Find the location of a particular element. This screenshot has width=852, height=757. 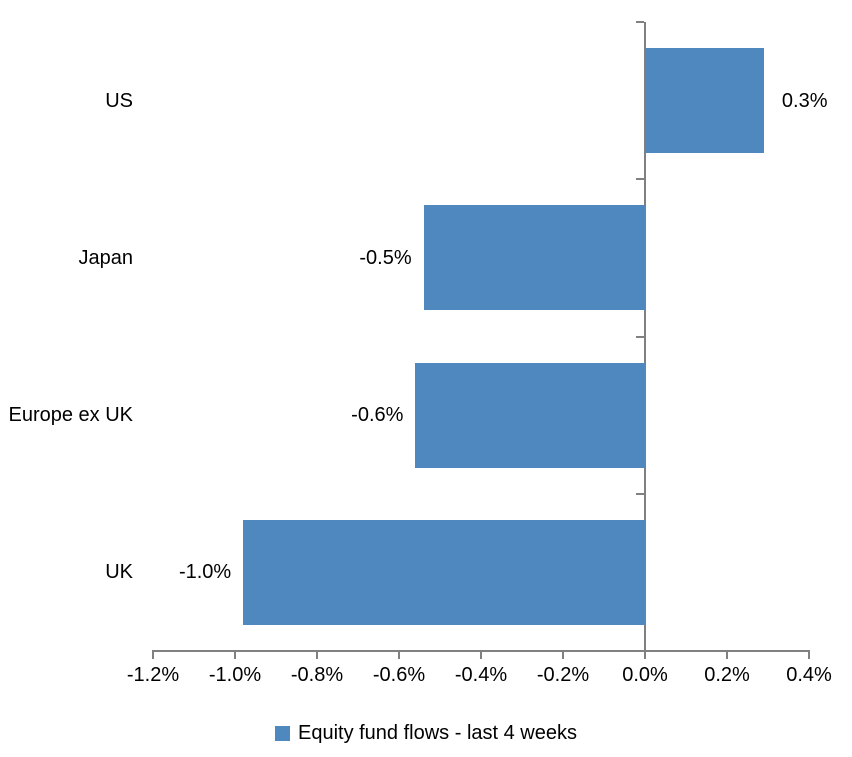

category-label: UK is located at coordinates (119, 572).